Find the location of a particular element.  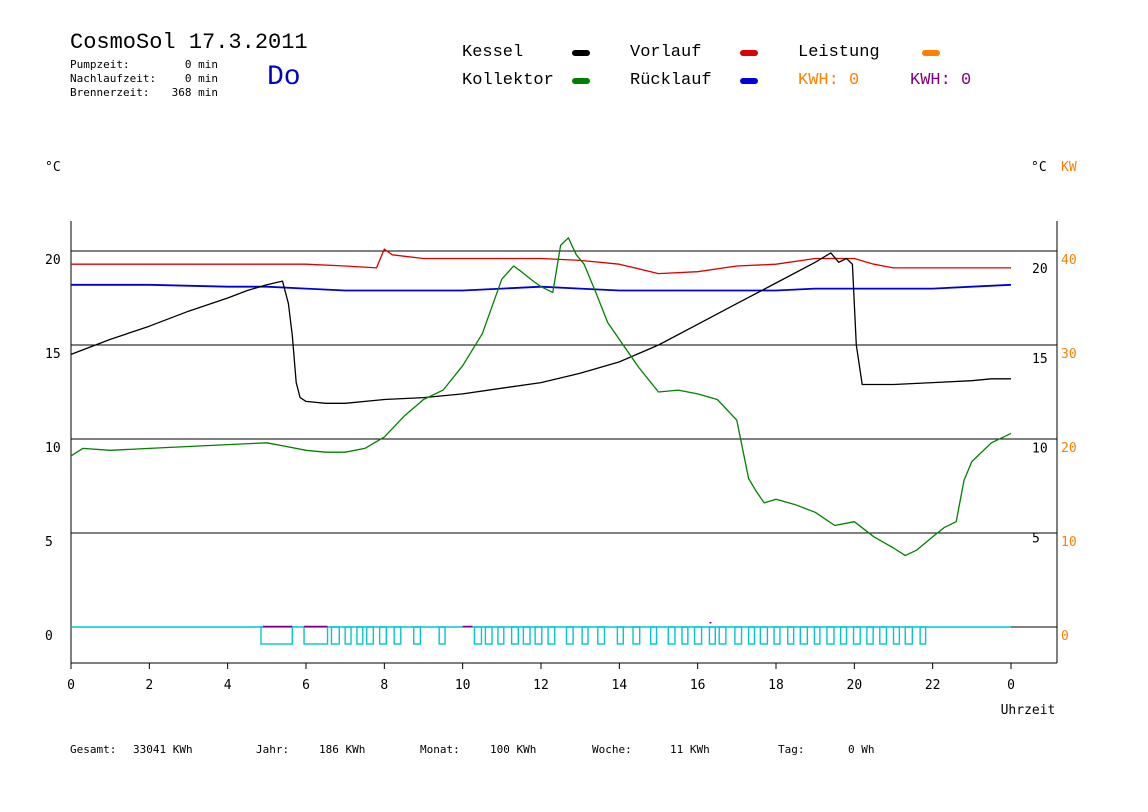

y-right-tick-label: 5 is located at coordinates (1036, 538).